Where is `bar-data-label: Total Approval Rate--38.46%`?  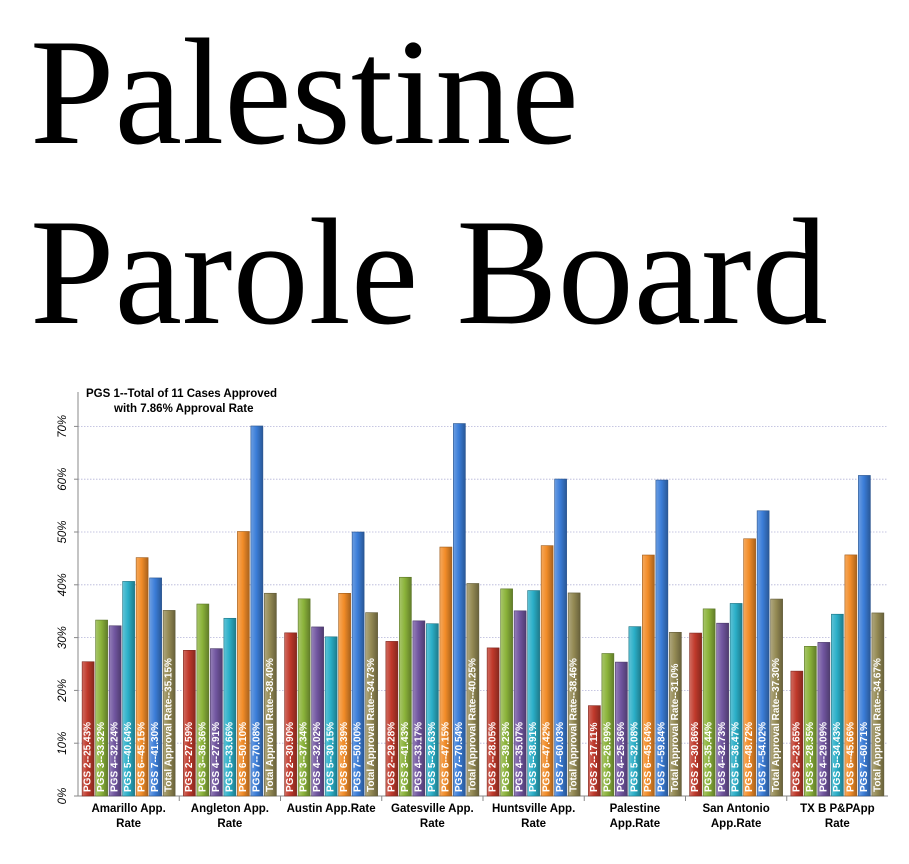 bar-data-label: Total Approval Rate--38.46% is located at coordinates (574, 725).